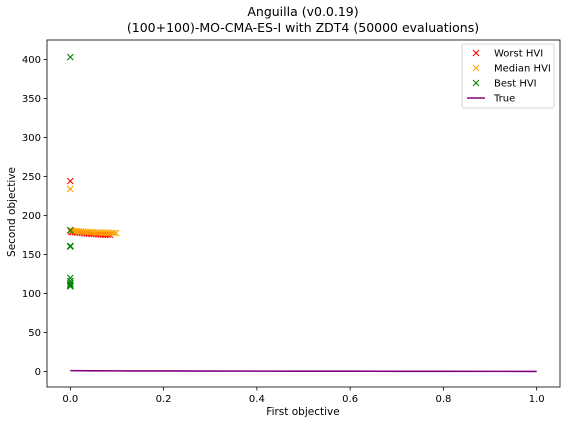 This screenshot has height=424, width=568. I want to click on y-tick-label: 300, so click(31, 138).